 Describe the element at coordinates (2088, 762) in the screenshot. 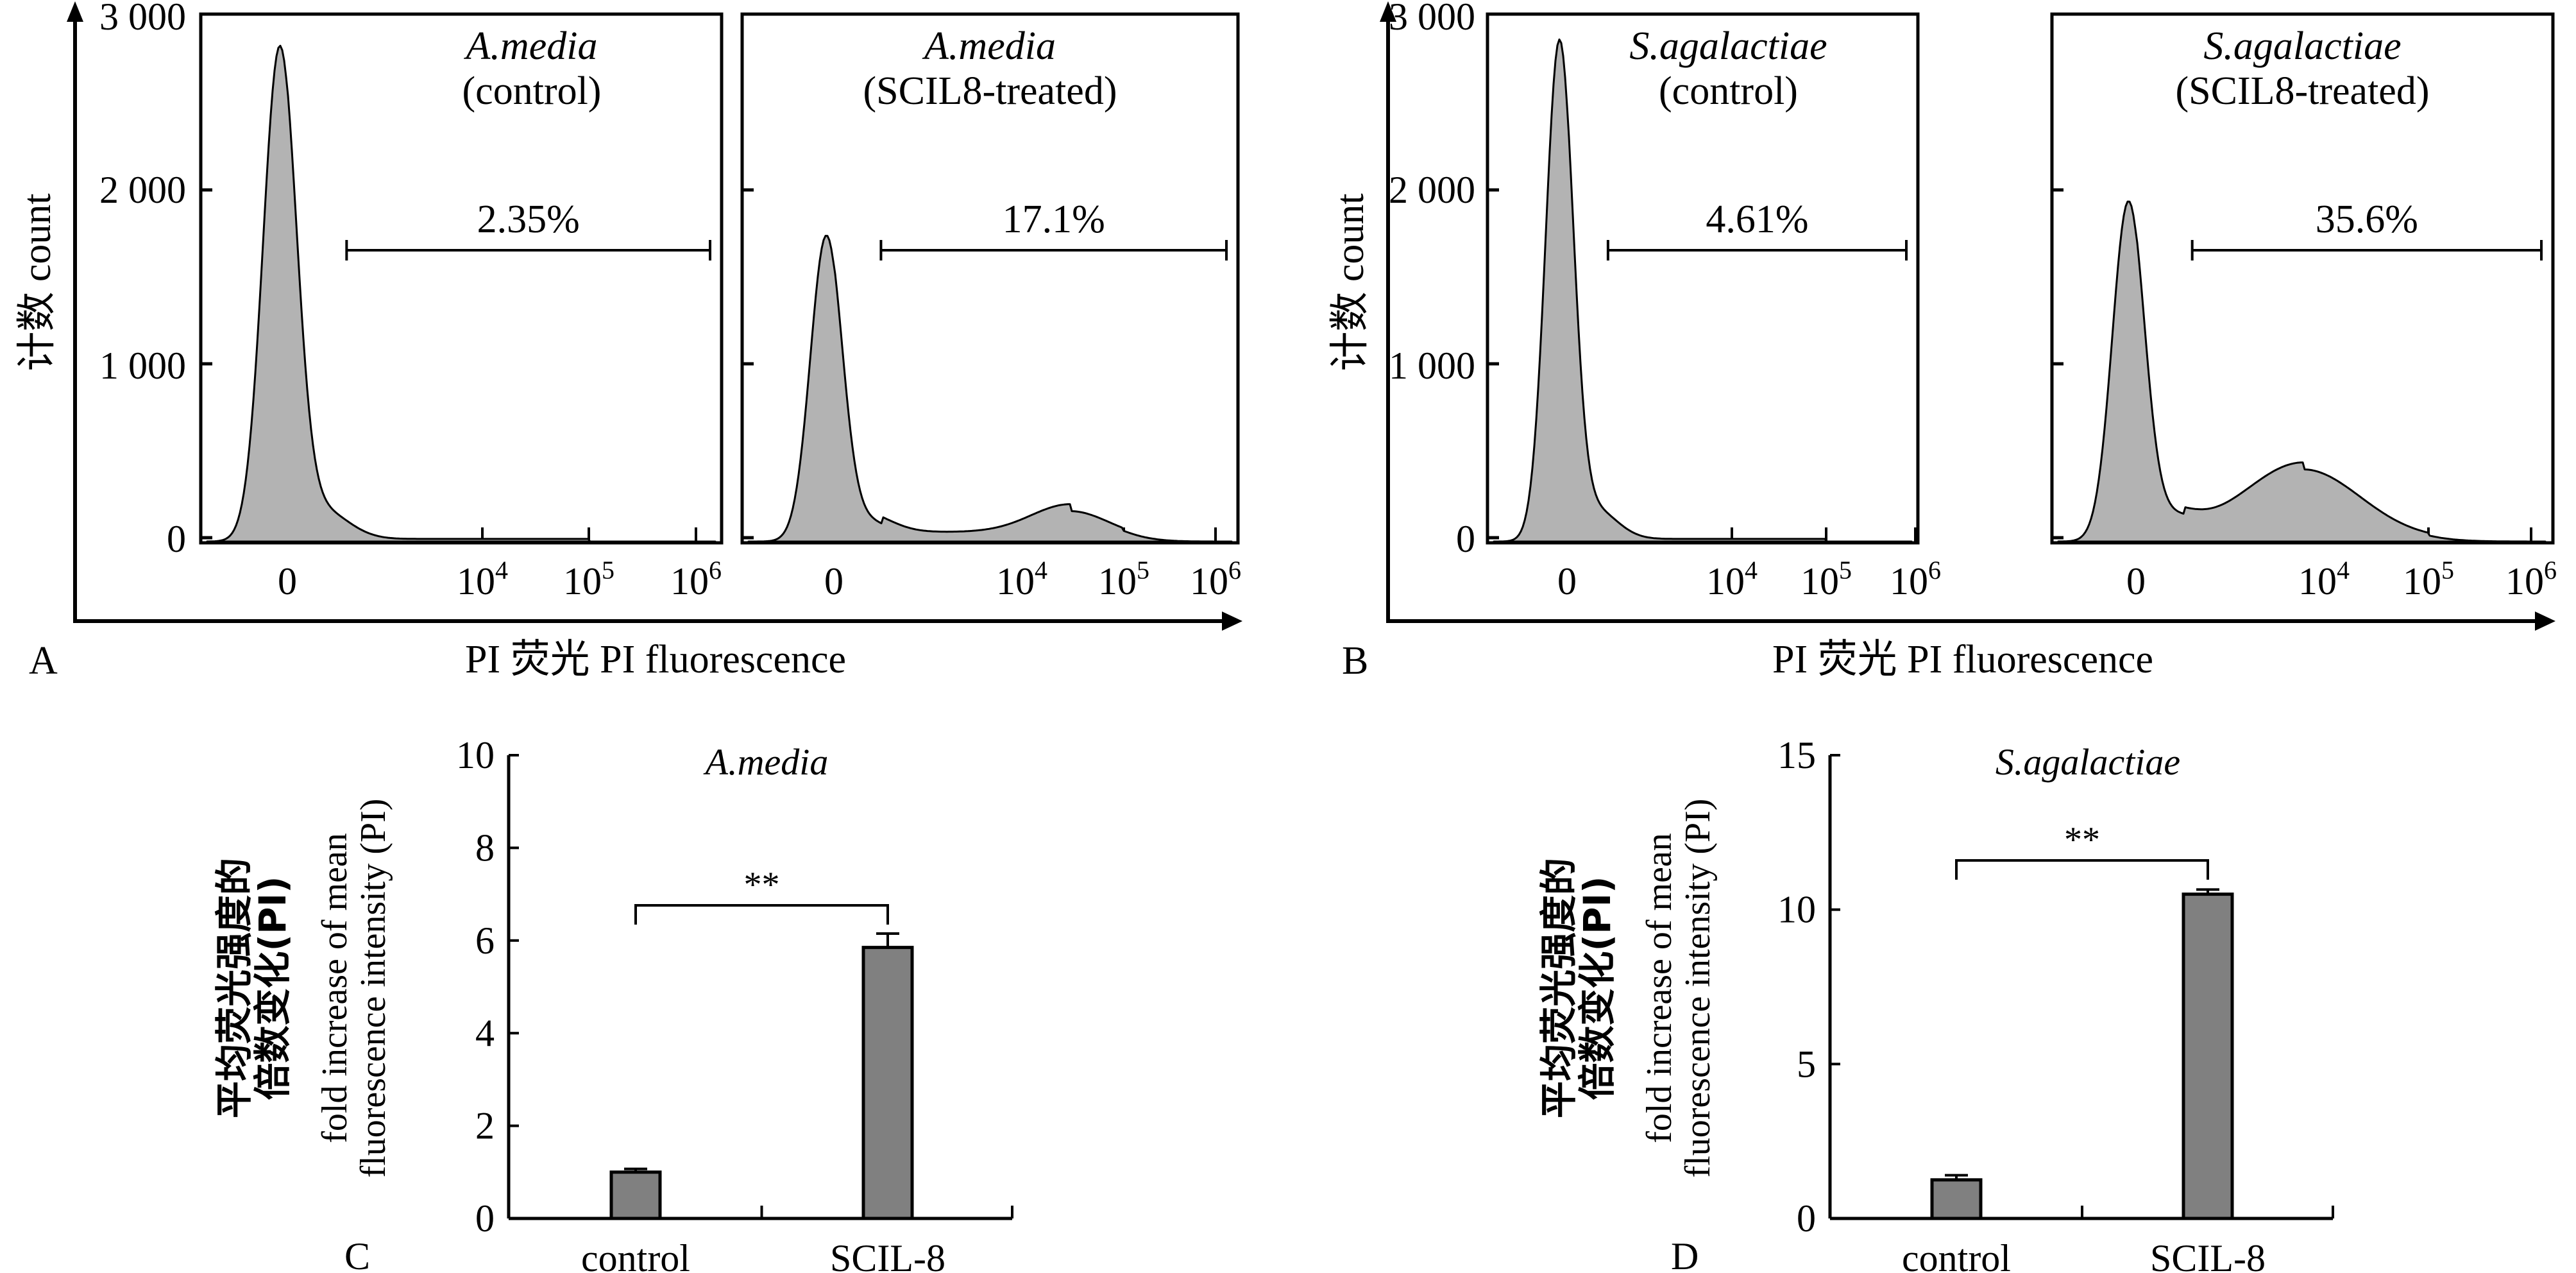

I see `bar-chart-title: S.agalactiae` at that location.